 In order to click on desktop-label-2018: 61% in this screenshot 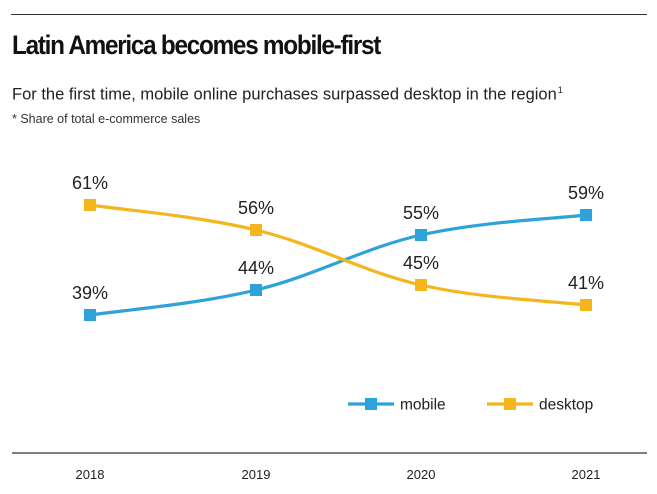, I will do `click(90, 183)`.